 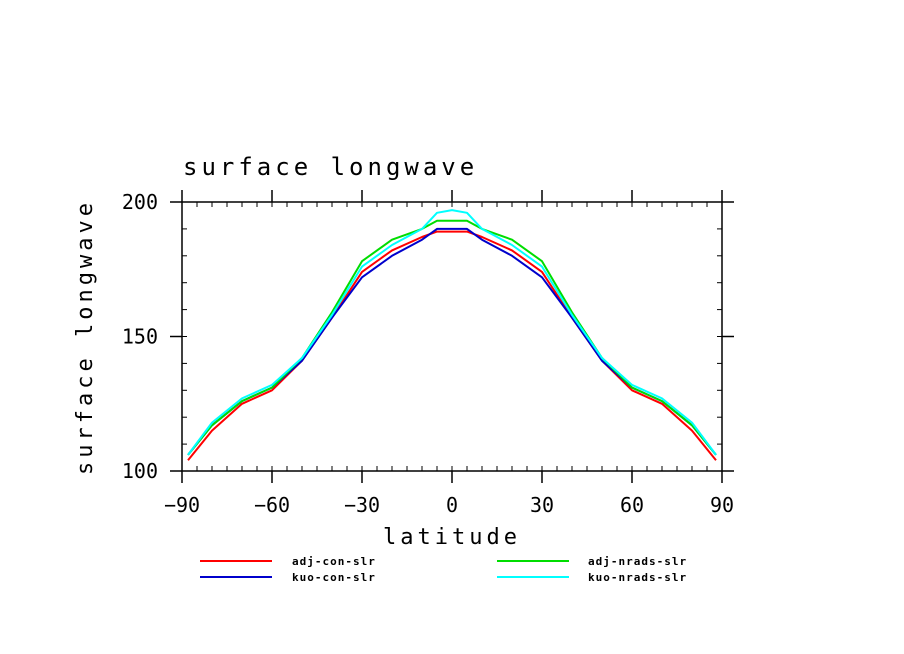 I want to click on x-tick-label: 30, so click(x=542, y=505).